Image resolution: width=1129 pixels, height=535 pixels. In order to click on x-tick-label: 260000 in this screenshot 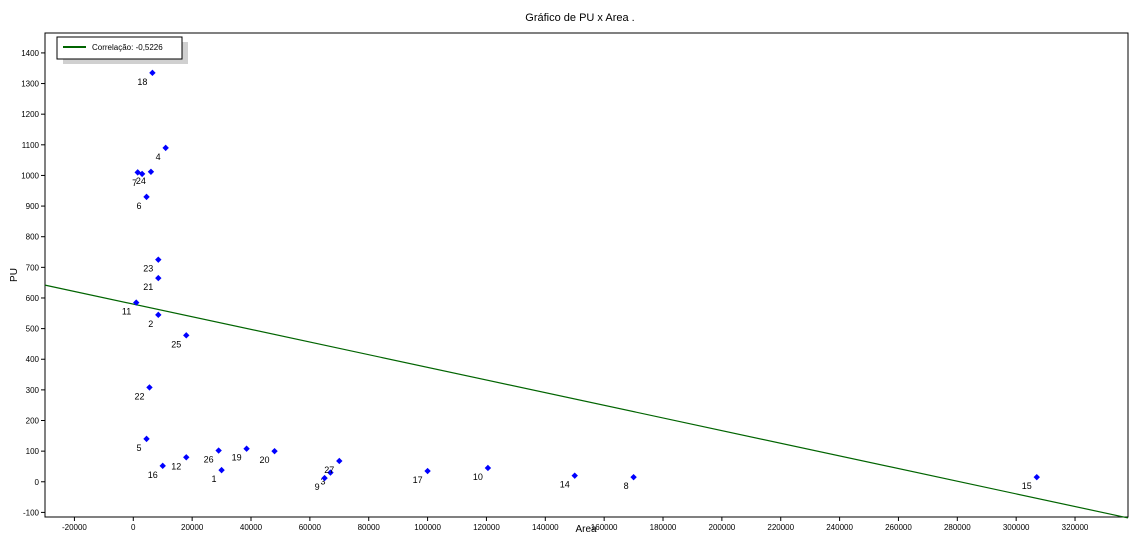, I will do `click(898, 527)`.